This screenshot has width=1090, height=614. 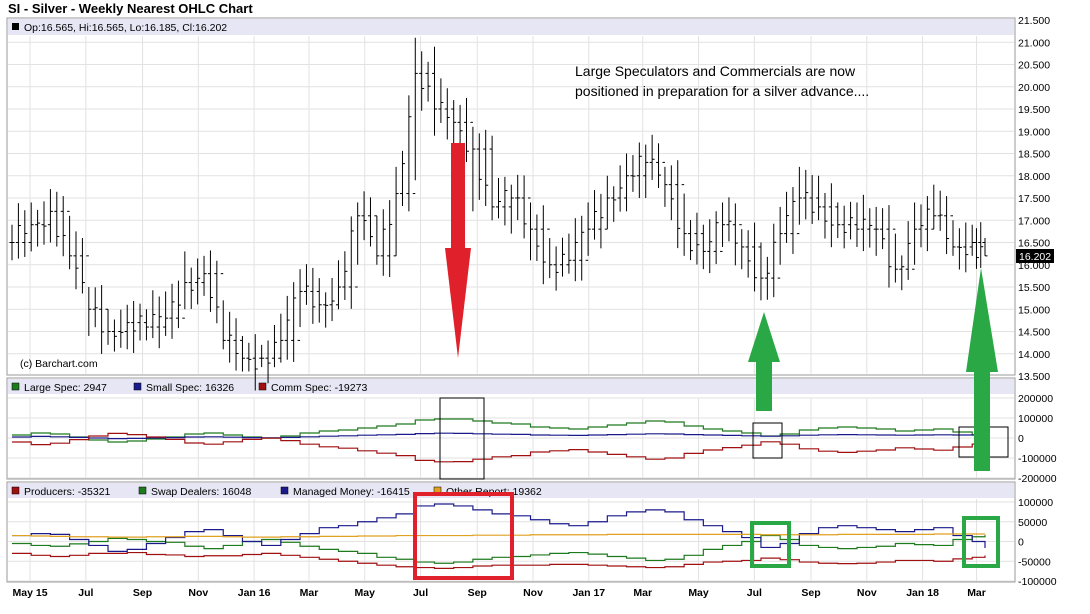 I want to click on legend-swap-dealers: Swap Dealers: 16048, so click(x=201, y=492).